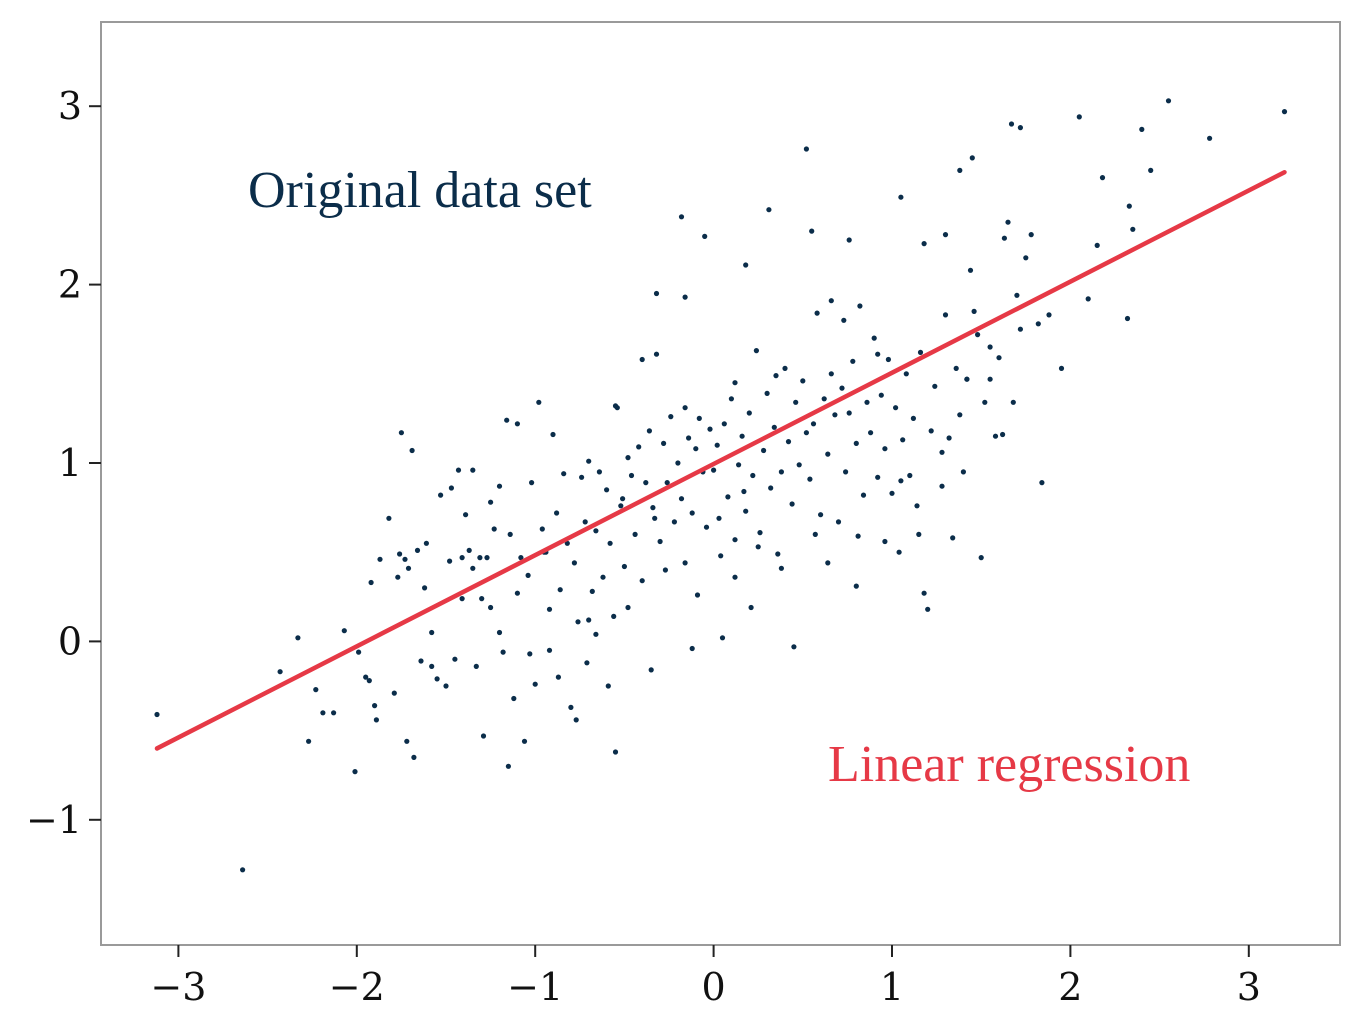 The image size is (1364, 1029). Describe the element at coordinates (70, 463) in the screenshot. I see `y-tick-label: 1` at that location.